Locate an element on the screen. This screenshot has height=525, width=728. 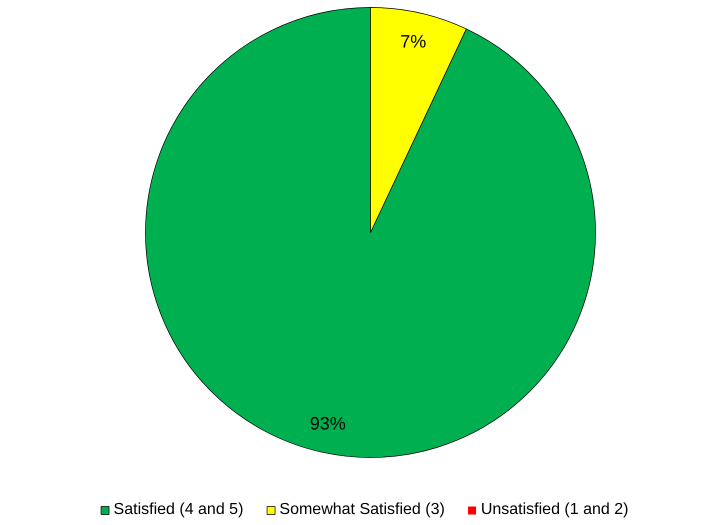
legend-label: Unsatisfied (1 and 2) is located at coordinates (554, 510).